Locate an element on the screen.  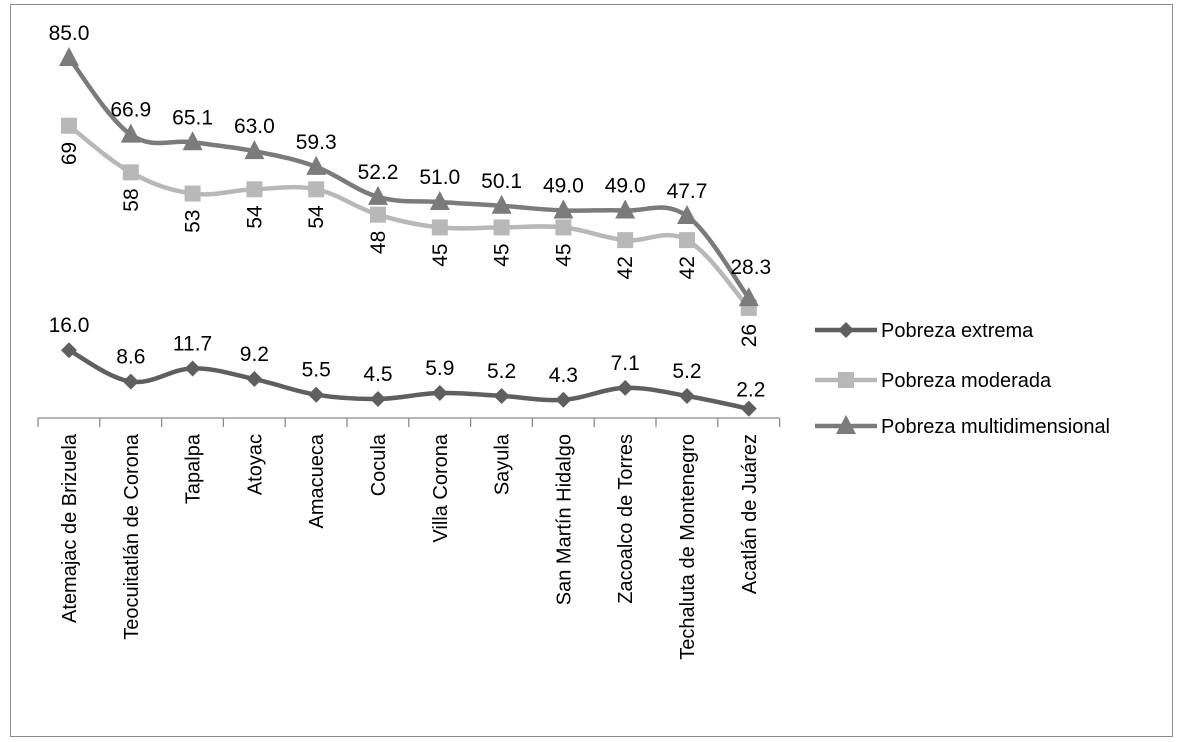
data-label-extrema: 8.6 is located at coordinates (130, 357).